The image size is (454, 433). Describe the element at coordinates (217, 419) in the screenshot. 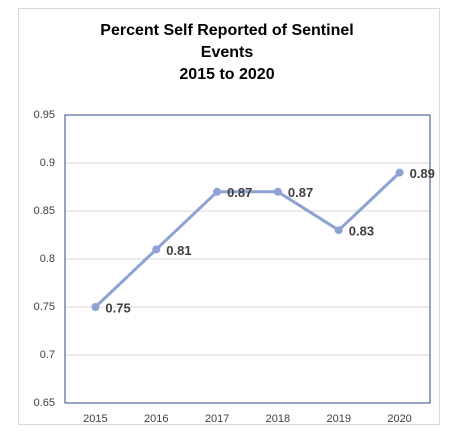

I see `x-tick-label: 2017` at that location.